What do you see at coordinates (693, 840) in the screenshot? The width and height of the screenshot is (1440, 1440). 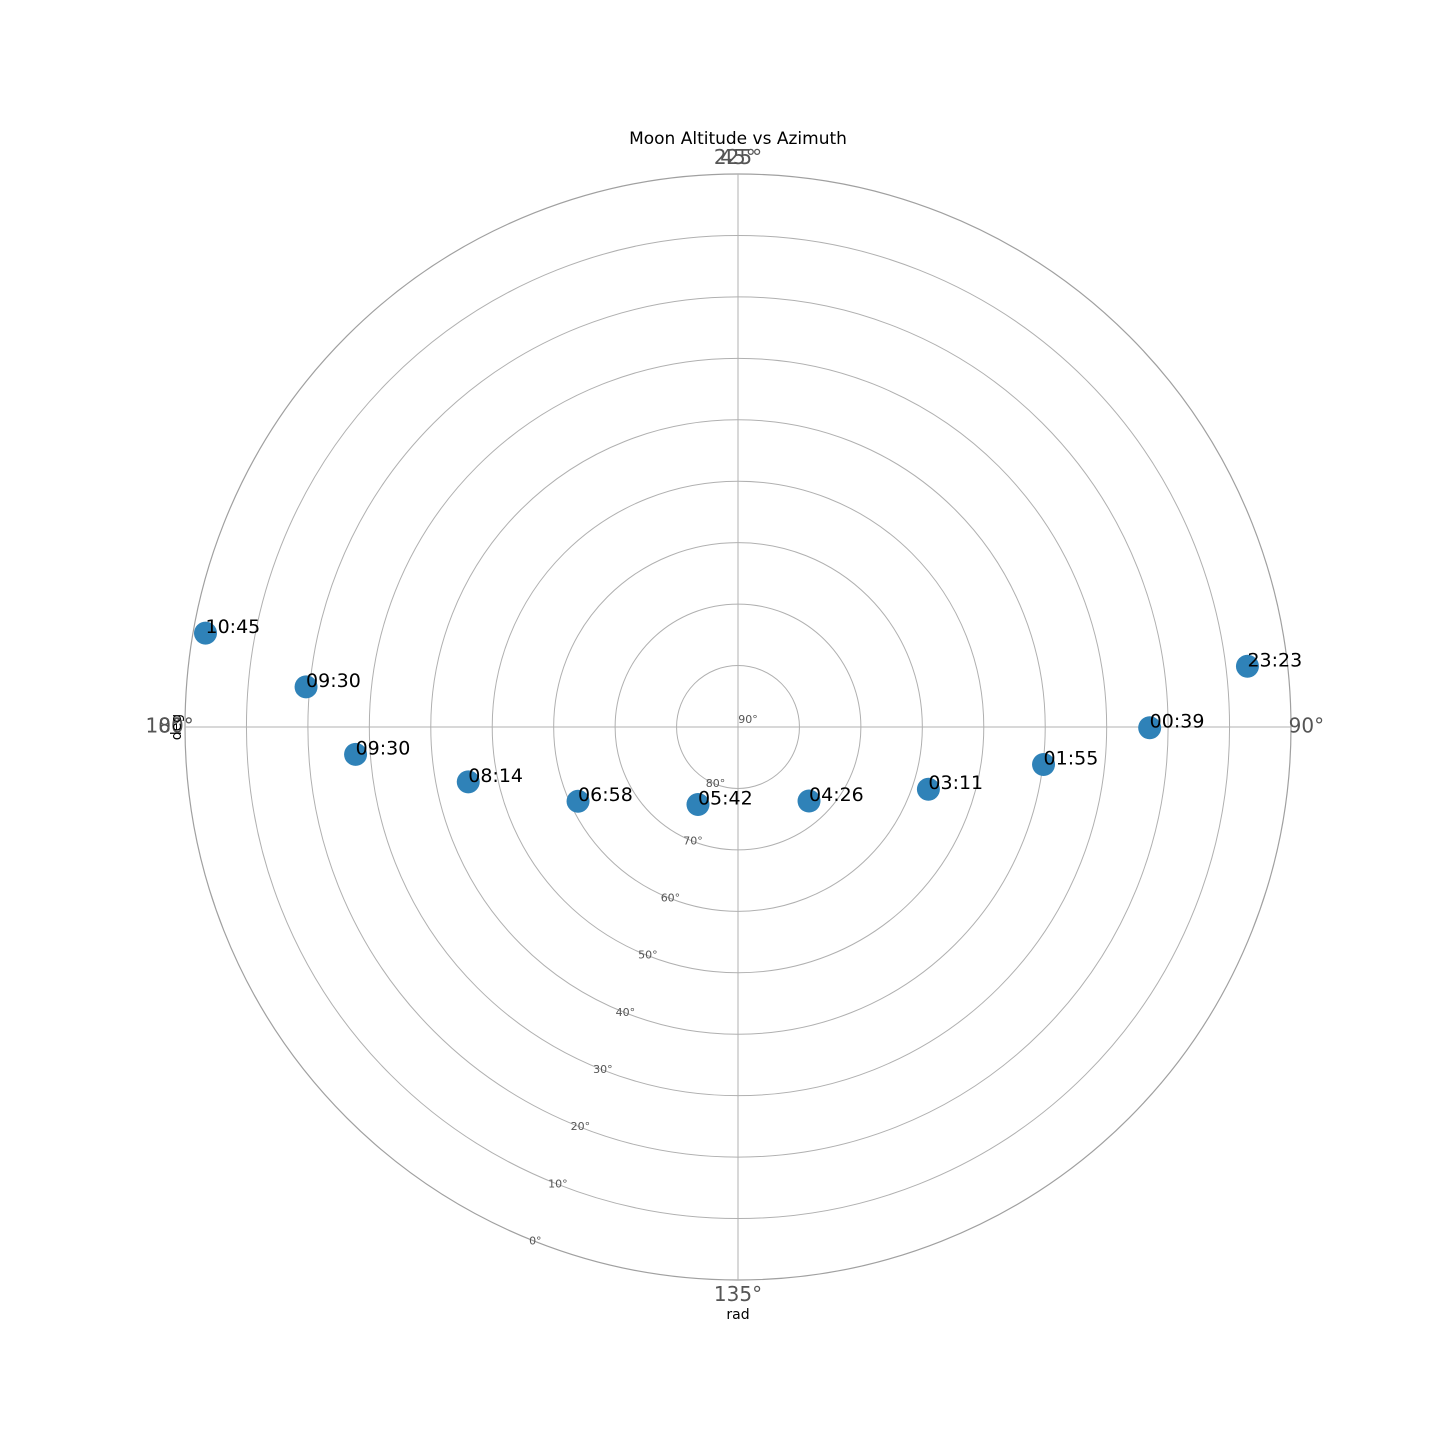 I see `radial-tick-label: 70°` at bounding box center [693, 840].